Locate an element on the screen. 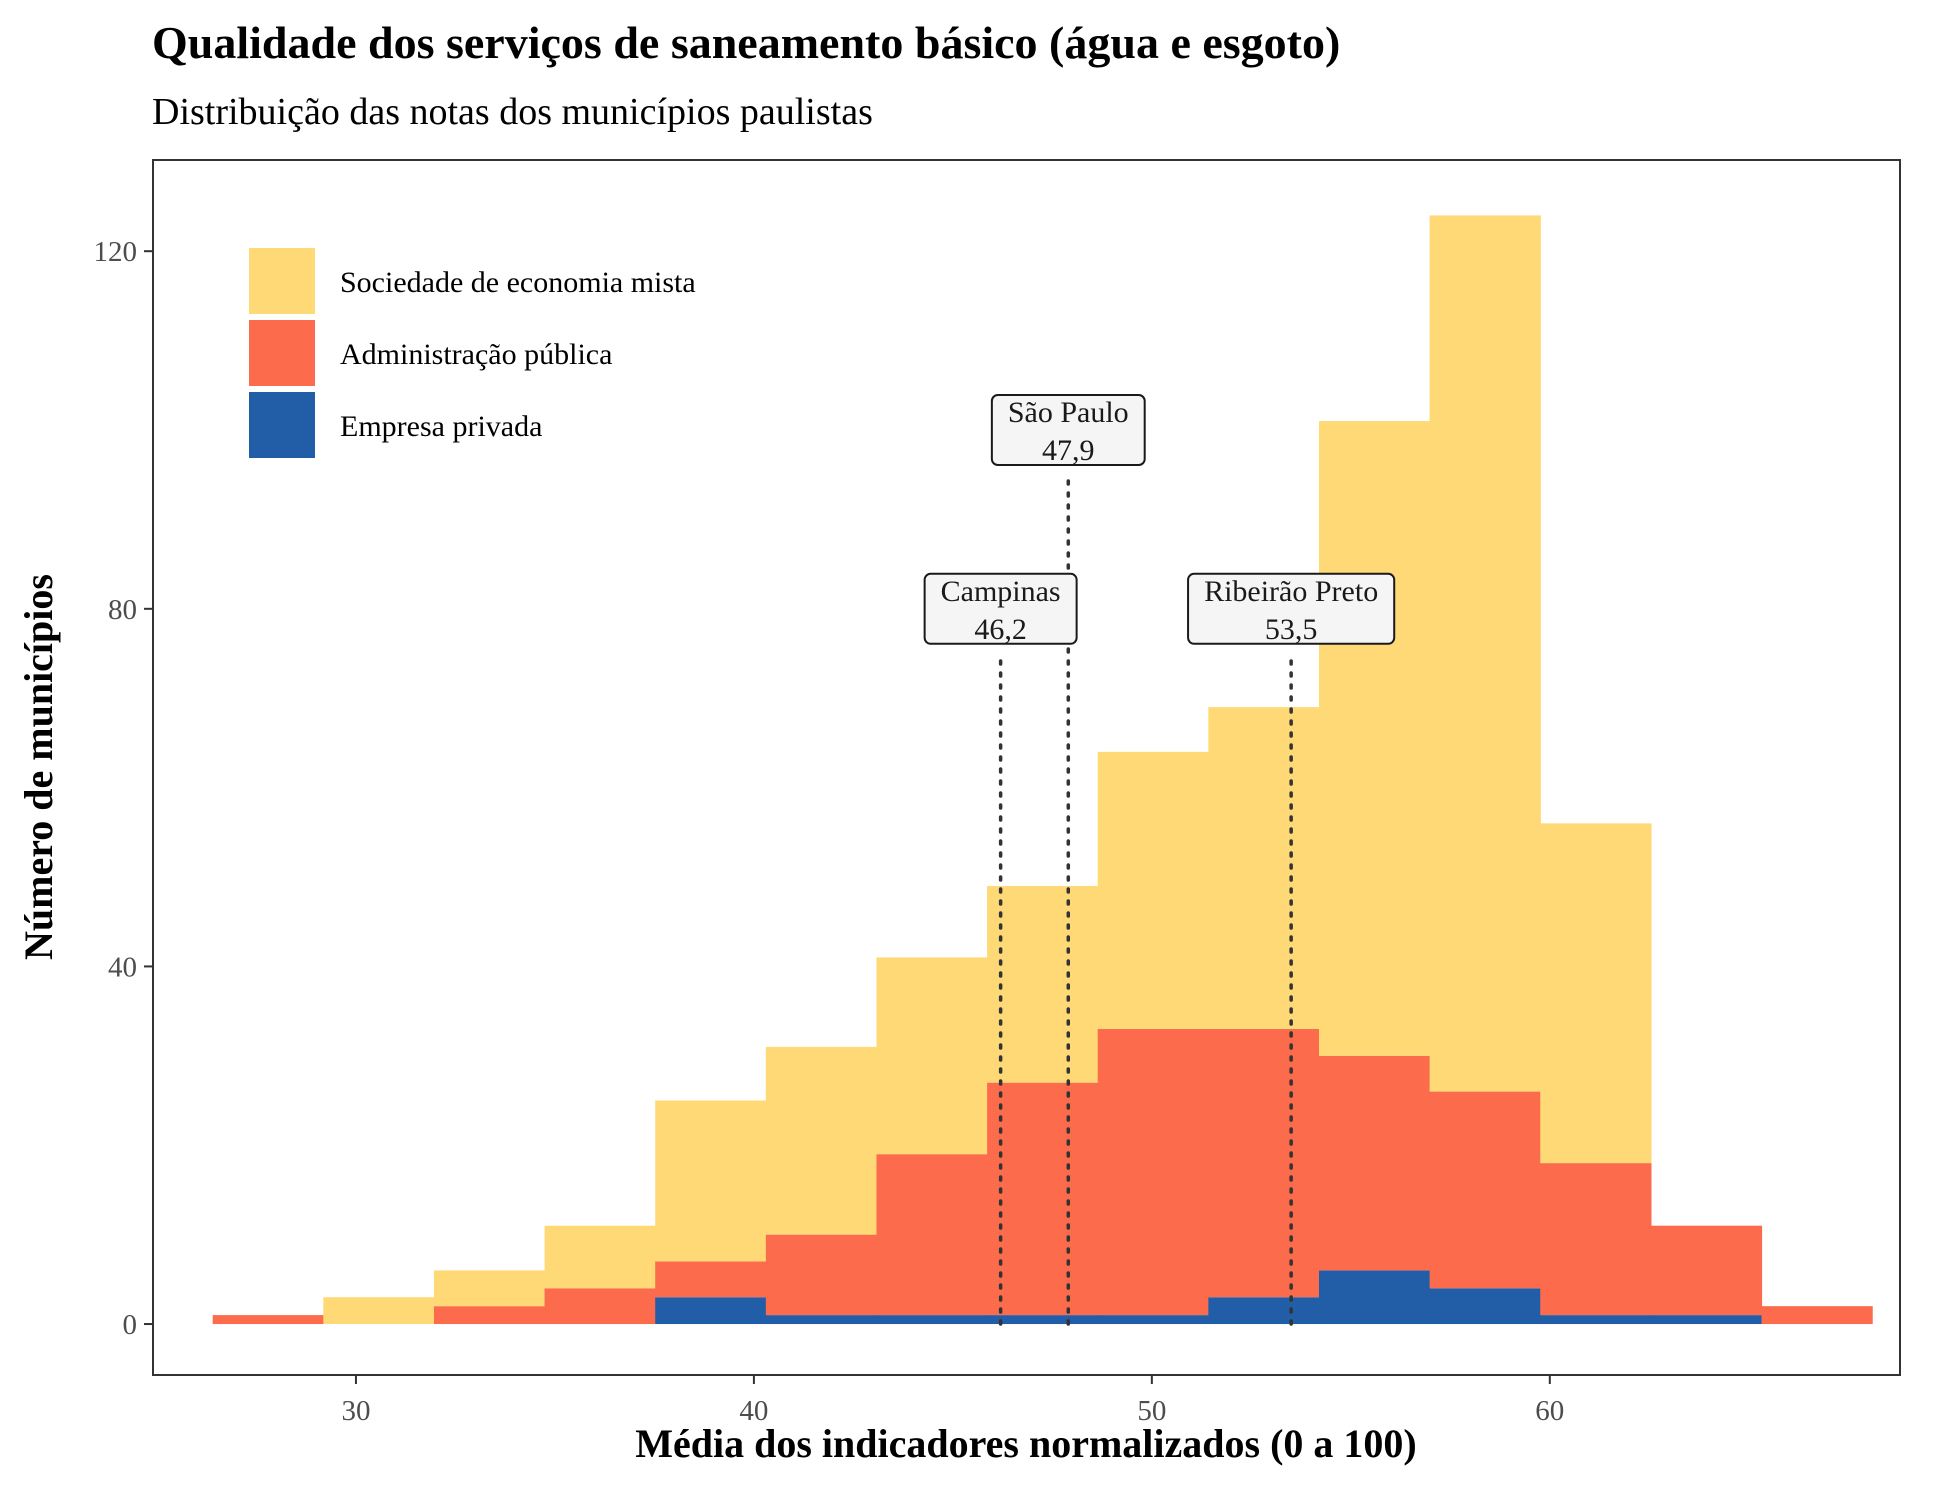 The width and height of the screenshot is (1950, 1500). annotation-label: Campinas 46,2 is located at coordinates (1000, 609).